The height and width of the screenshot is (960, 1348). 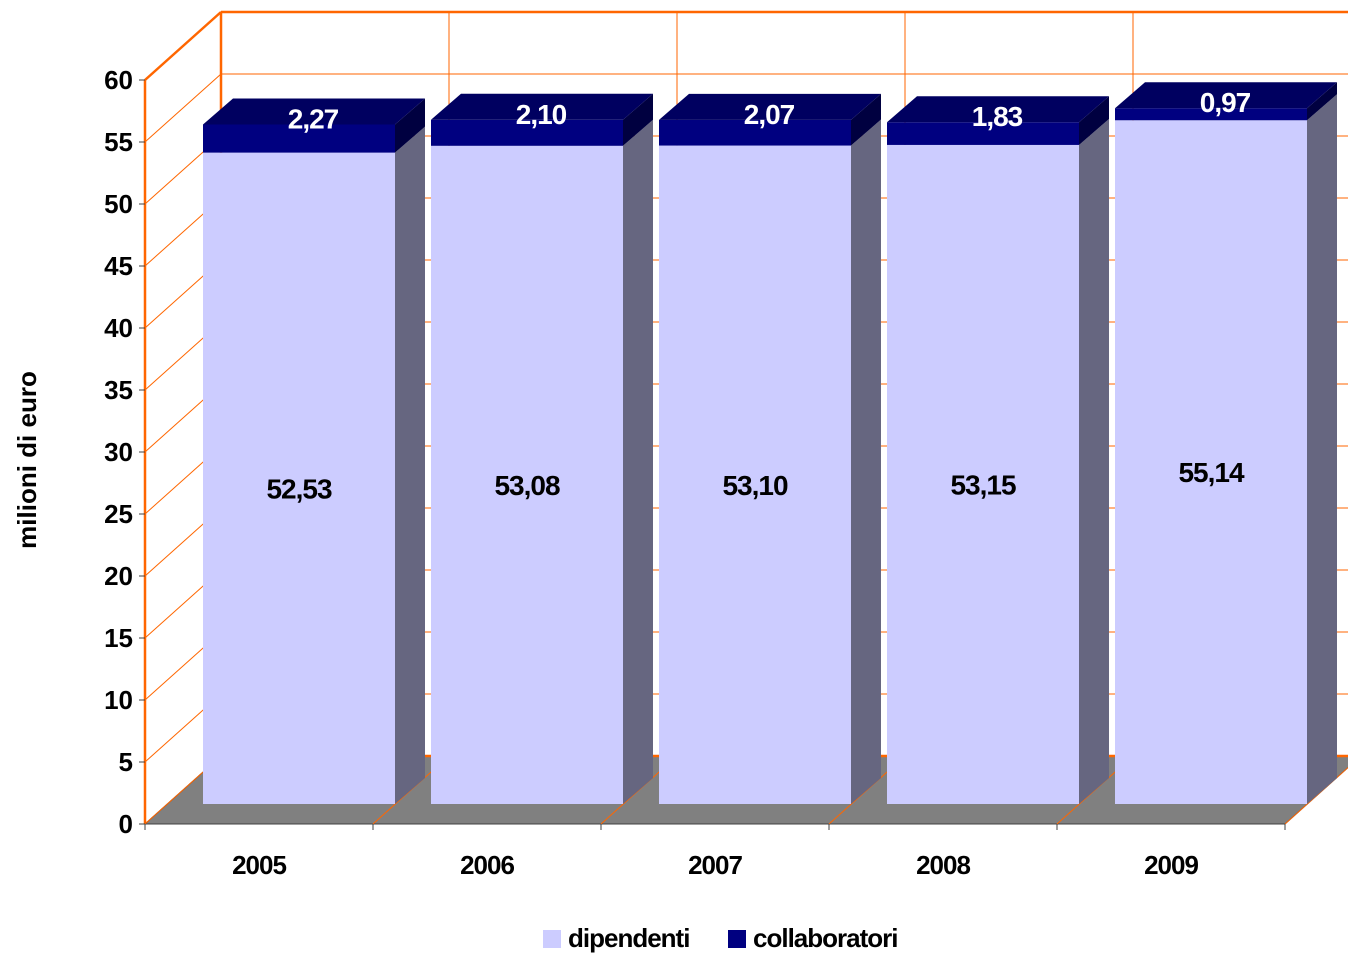 I want to click on bar-collaboratori-2006, so click(x=527, y=132).